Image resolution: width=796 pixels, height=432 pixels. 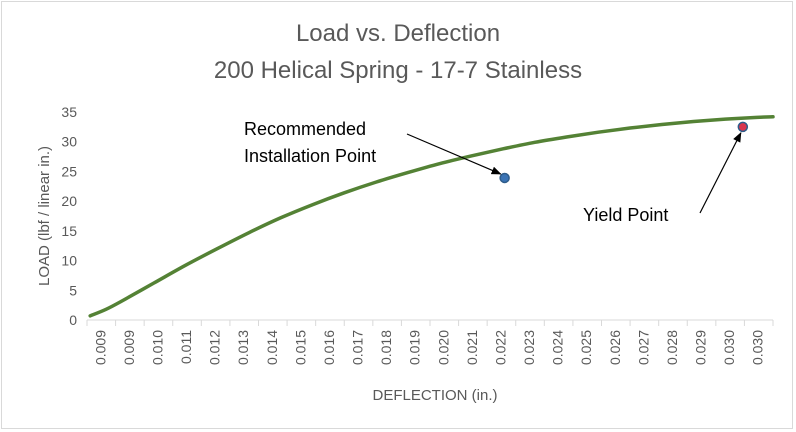 I want to click on x-tick-label: 0.027, so click(x=643, y=347).